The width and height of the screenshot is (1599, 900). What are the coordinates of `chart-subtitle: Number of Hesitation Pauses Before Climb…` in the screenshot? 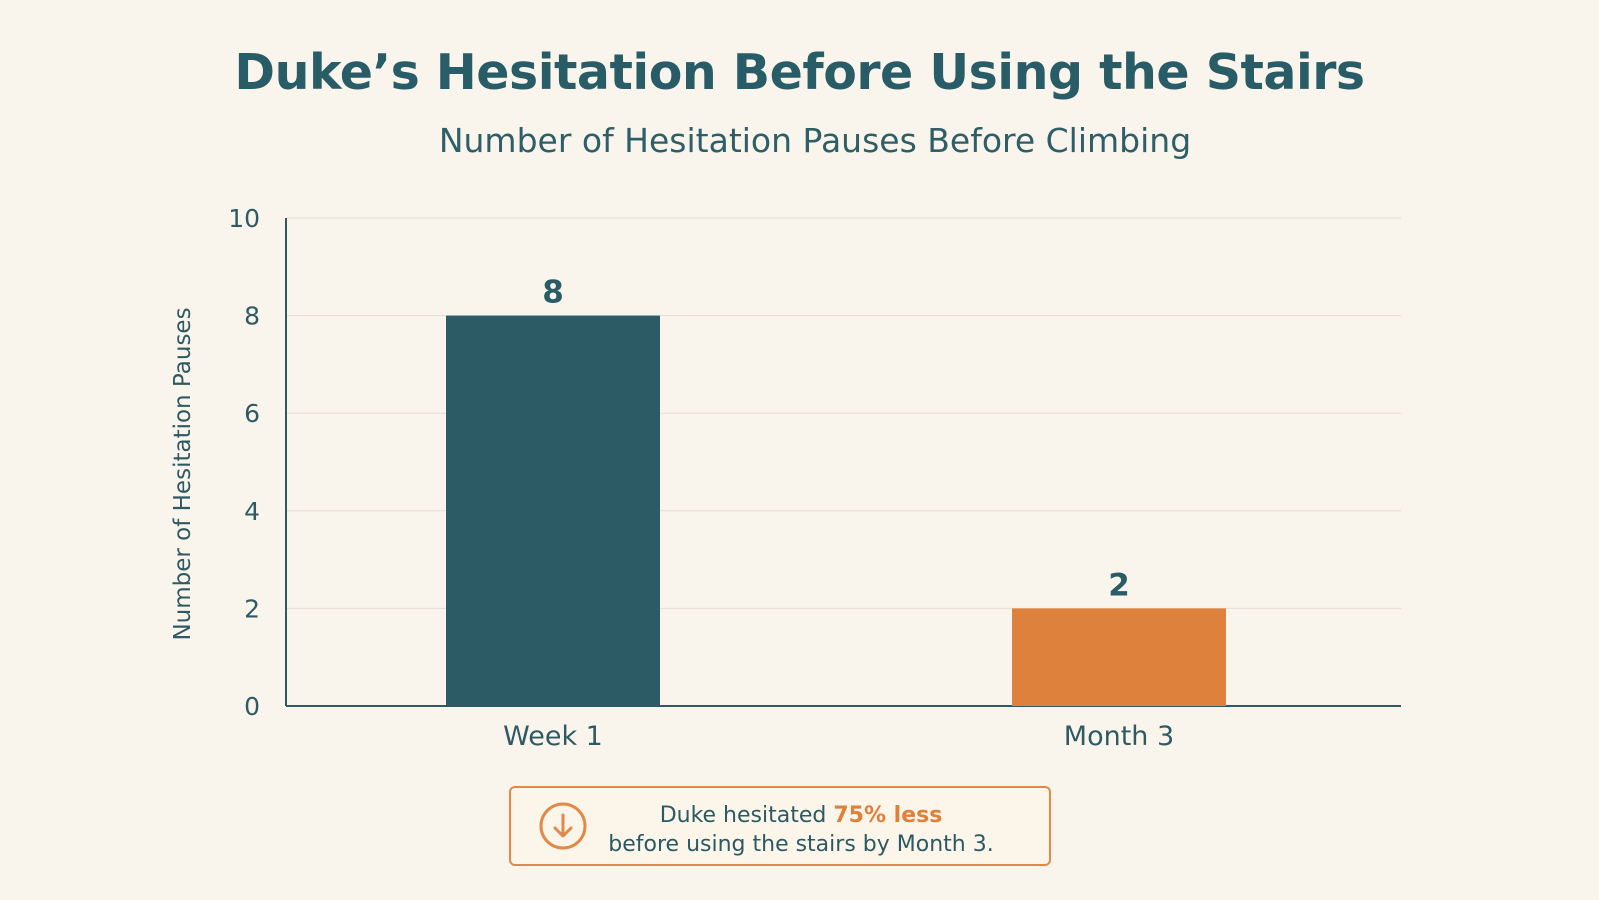 It's located at (815, 140).